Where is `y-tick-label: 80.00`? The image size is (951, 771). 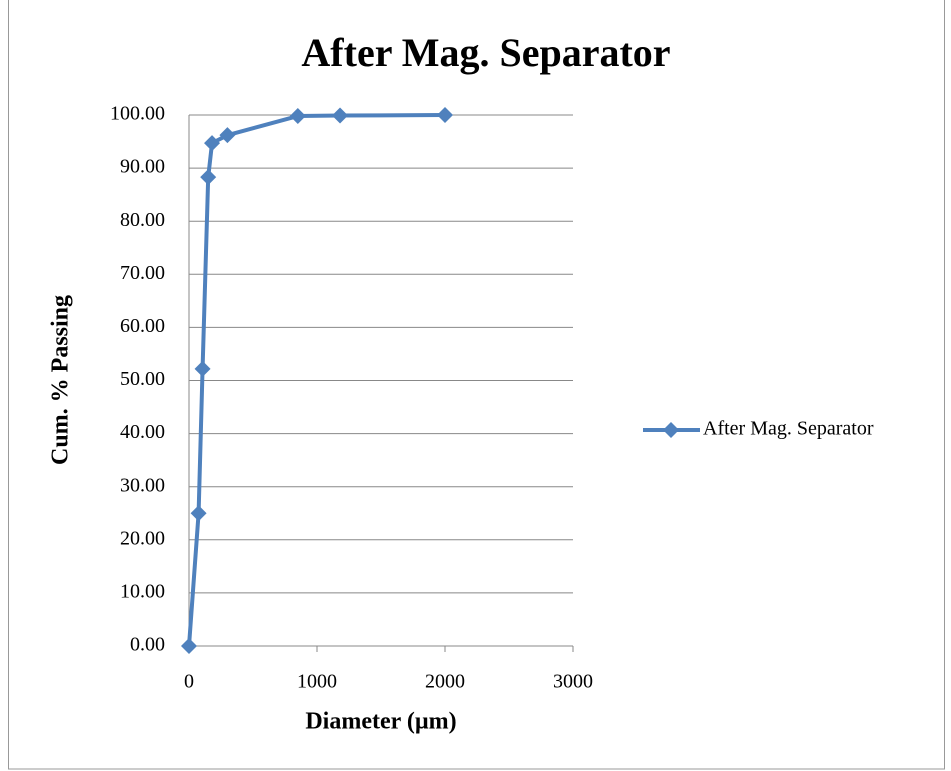 y-tick-label: 80.00 is located at coordinates (142, 220).